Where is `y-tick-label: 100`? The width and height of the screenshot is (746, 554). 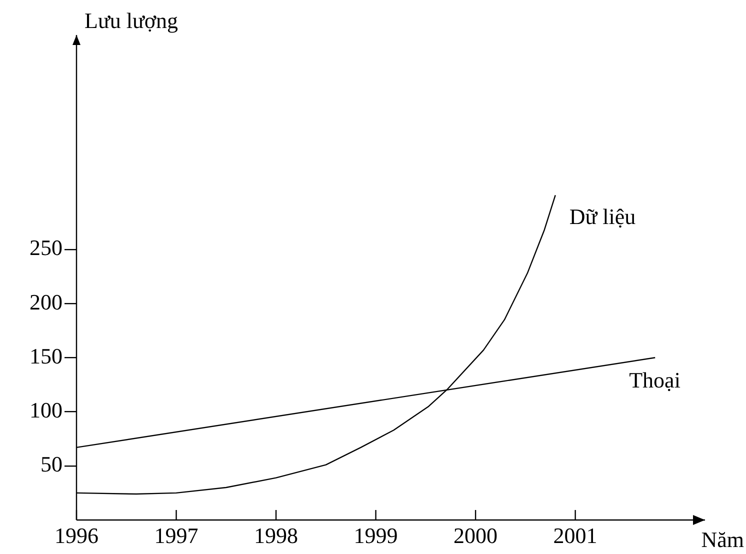
y-tick-label: 100 is located at coordinates (46, 410).